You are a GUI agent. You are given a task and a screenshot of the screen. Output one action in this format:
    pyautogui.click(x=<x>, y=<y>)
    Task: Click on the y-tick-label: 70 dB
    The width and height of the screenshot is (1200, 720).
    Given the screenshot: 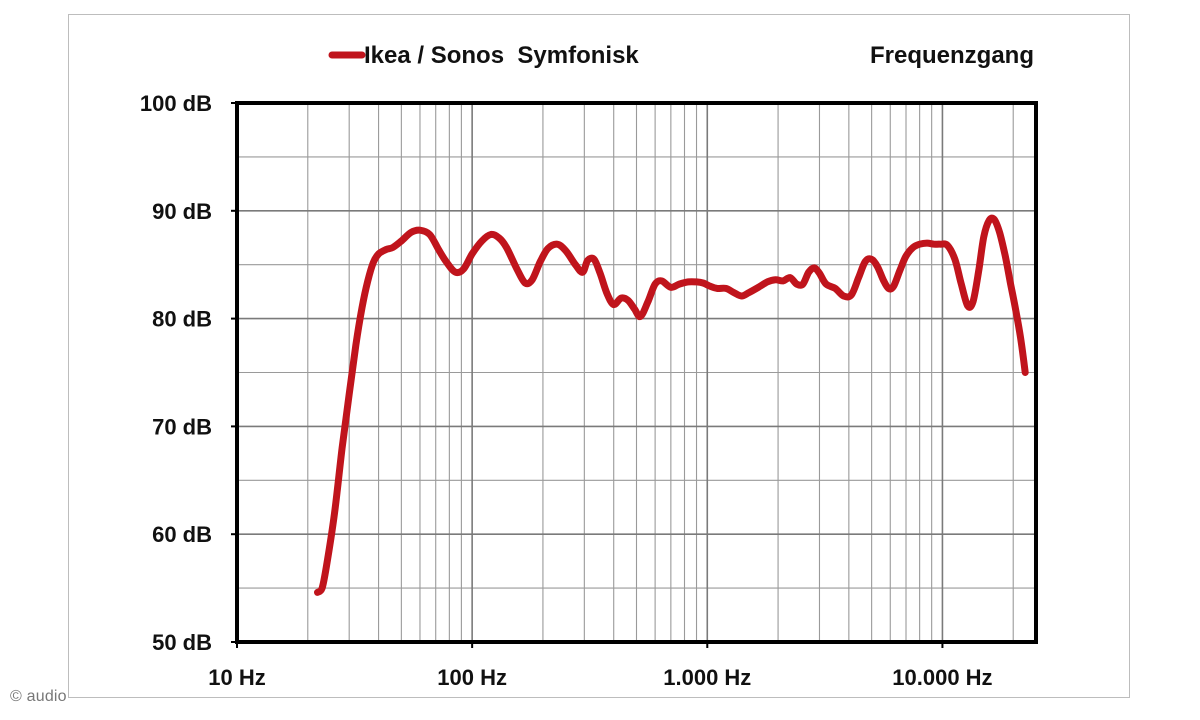 What is the action you would take?
    pyautogui.click(x=182, y=426)
    